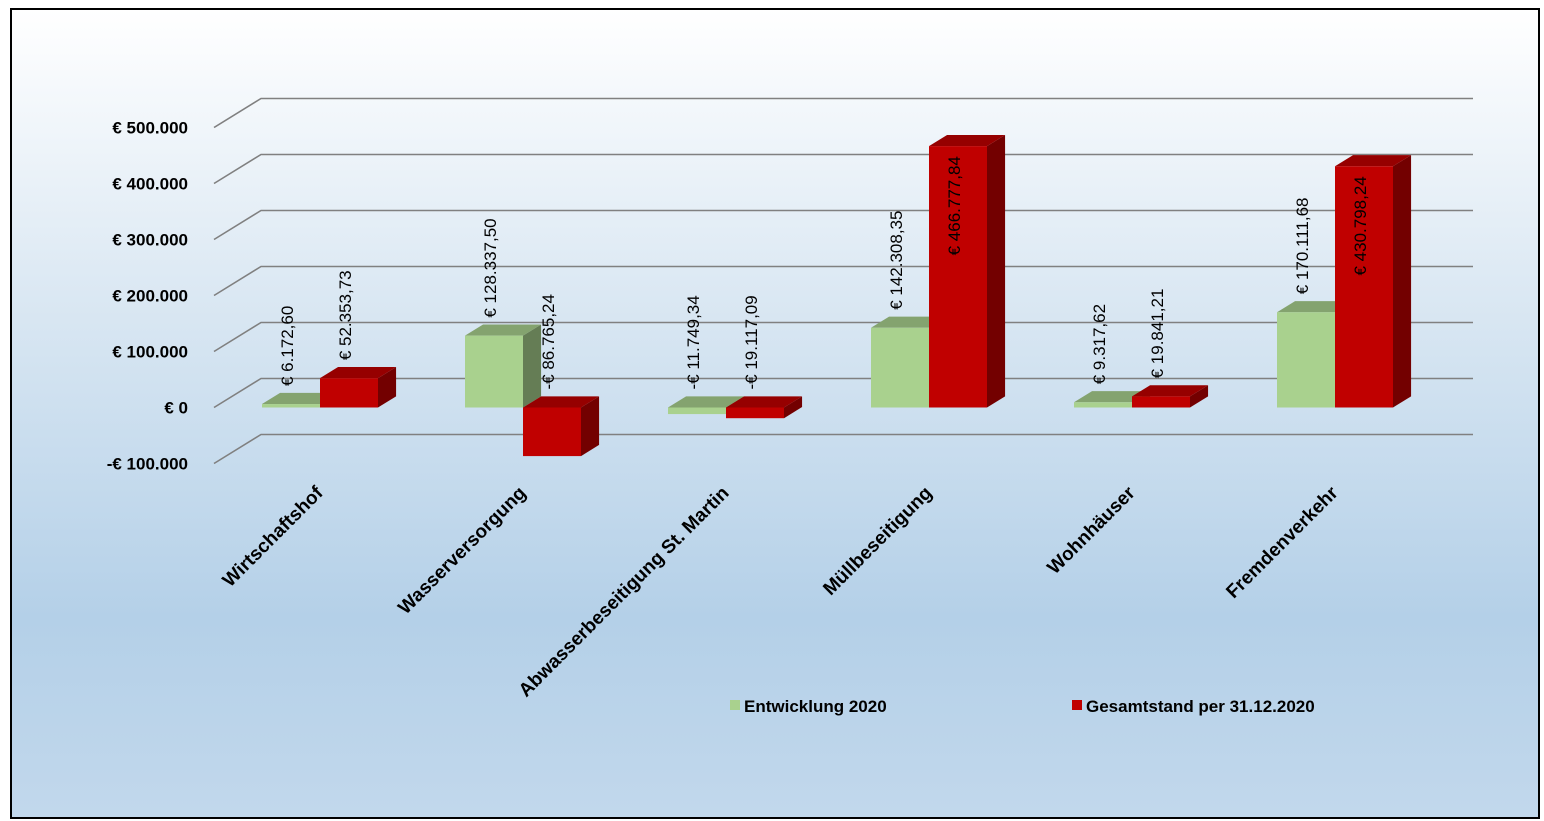 This screenshot has width=1544, height=821. I want to click on y-tick-label: € 500.000, so click(150, 128).